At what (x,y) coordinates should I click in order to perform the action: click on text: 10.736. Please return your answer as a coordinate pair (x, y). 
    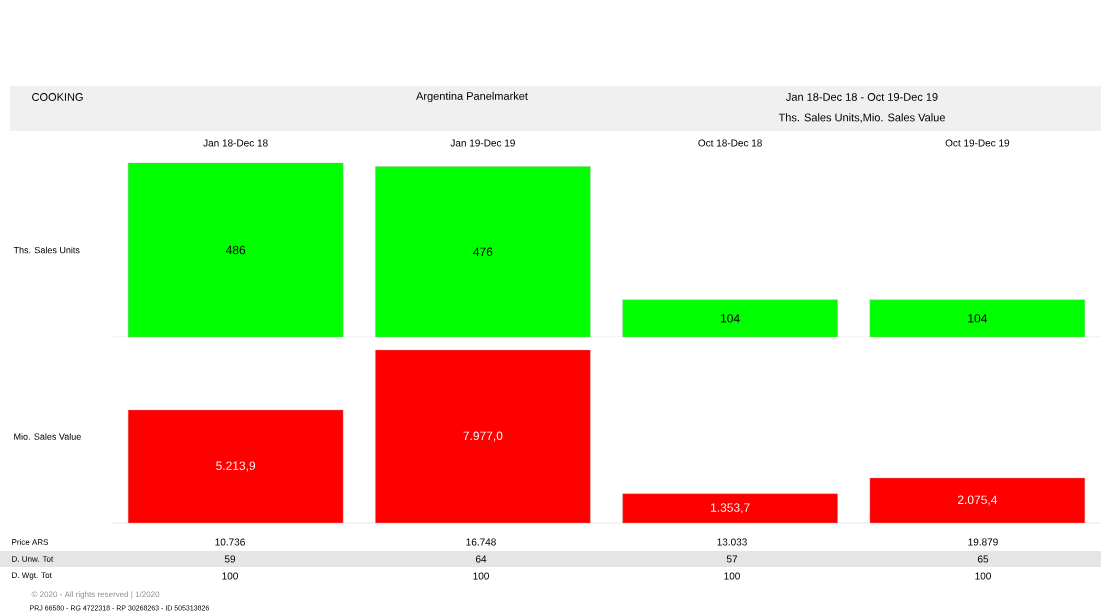
    Looking at the image, I should click on (230, 542).